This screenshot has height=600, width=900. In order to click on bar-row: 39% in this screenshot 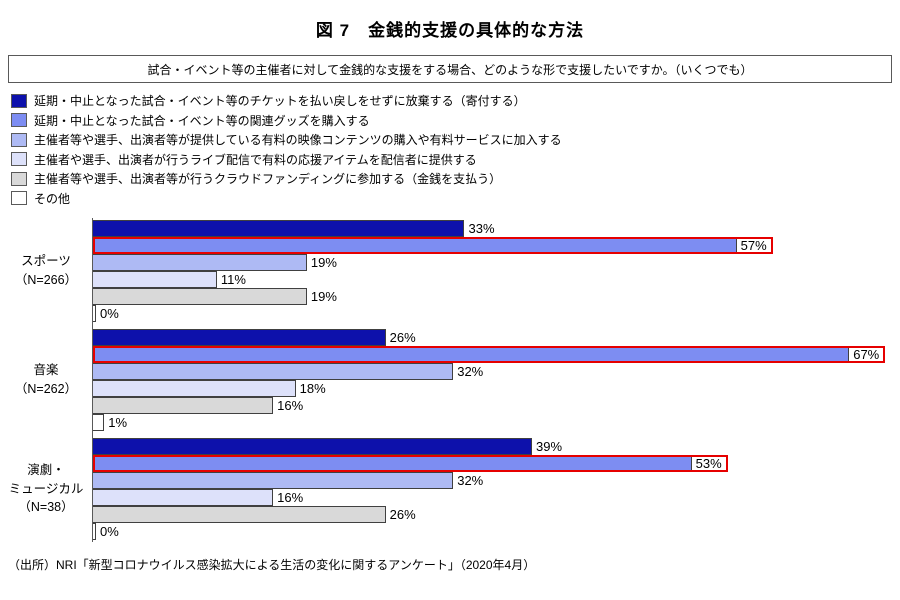, I will do `click(493, 446)`.